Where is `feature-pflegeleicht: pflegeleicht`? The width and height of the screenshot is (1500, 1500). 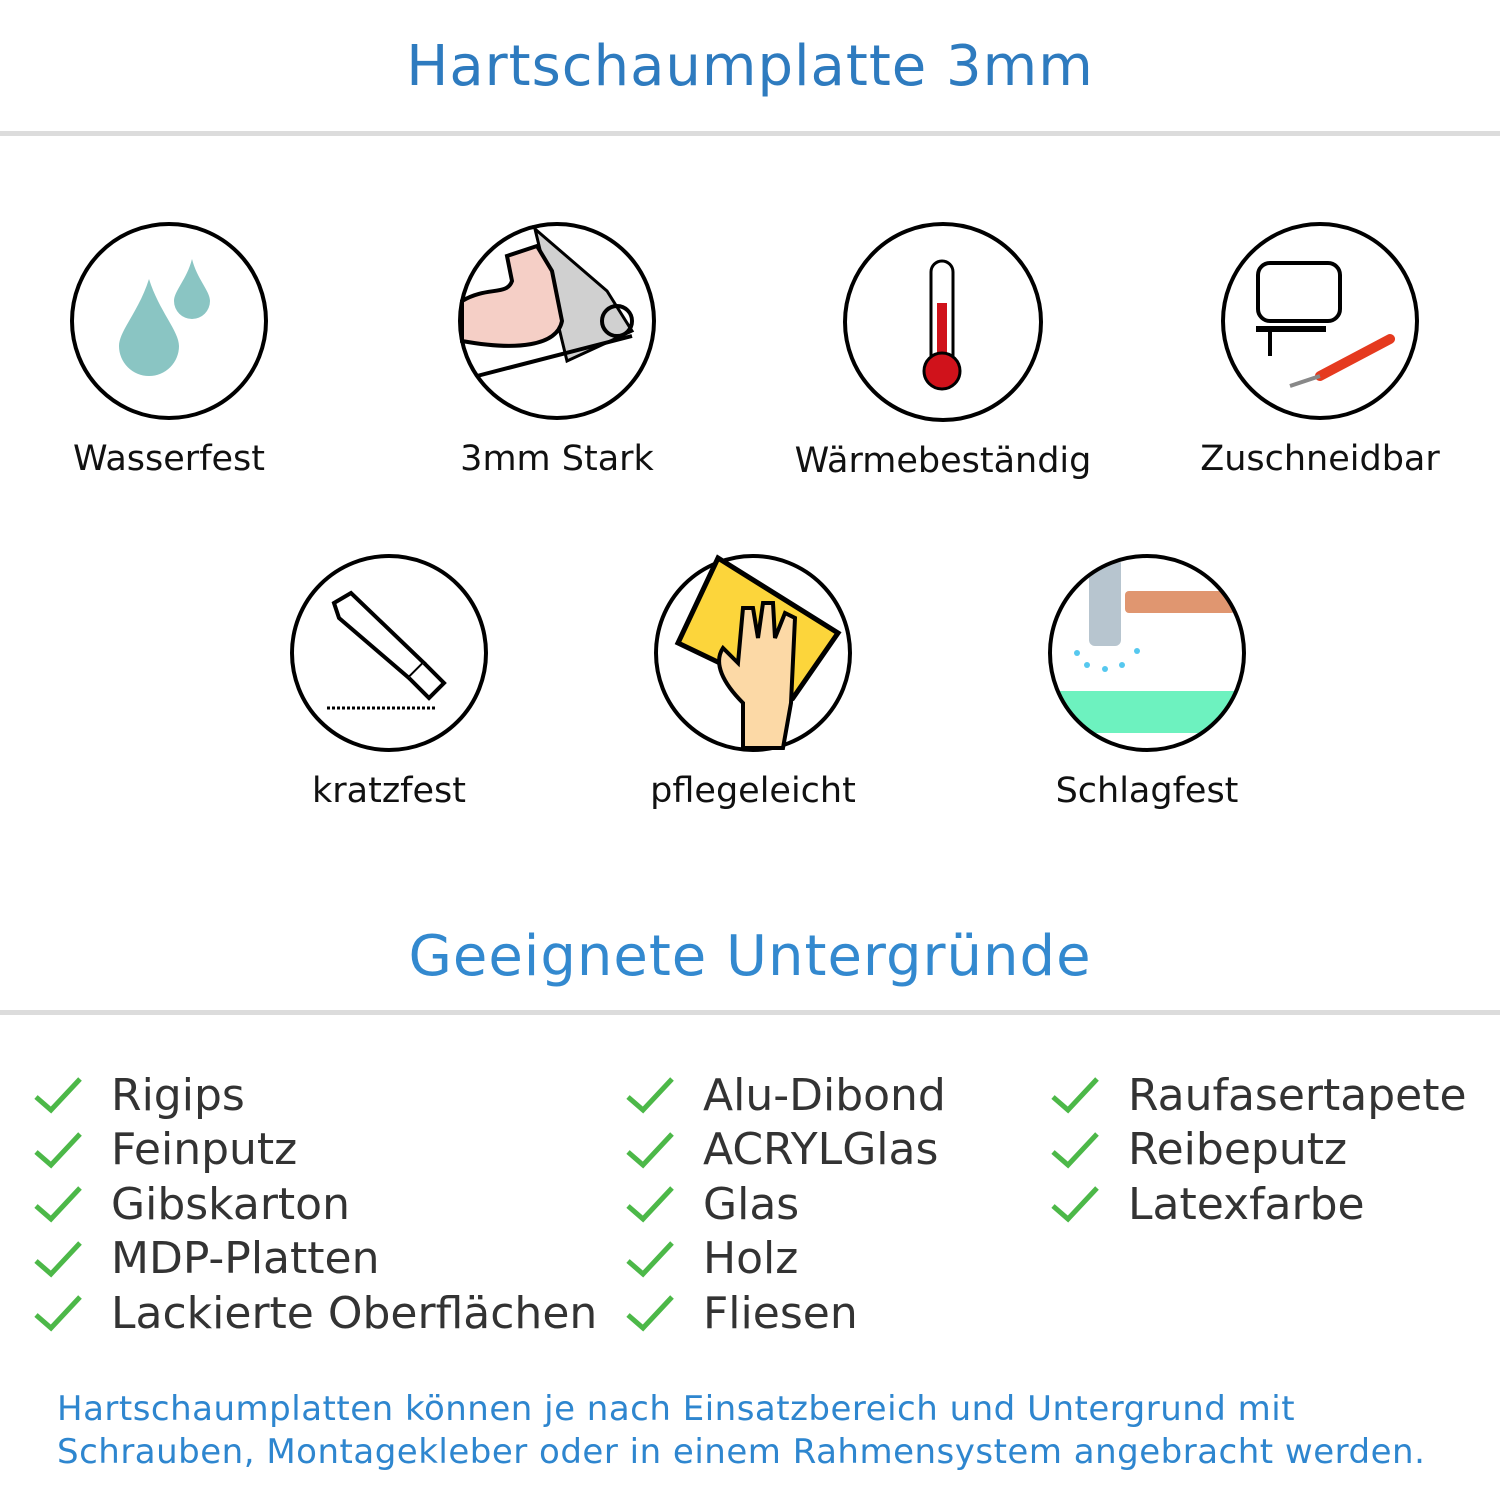
feature-pflegeleicht: pflegeleicht is located at coordinates (753, 682).